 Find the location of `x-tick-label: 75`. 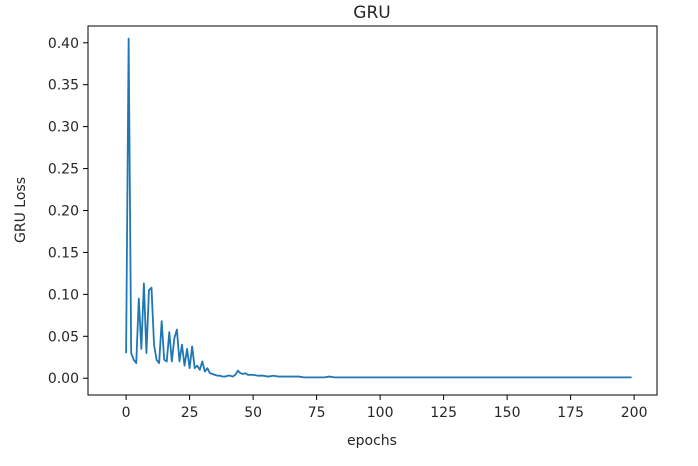

x-tick-label: 75 is located at coordinates (317, 413).